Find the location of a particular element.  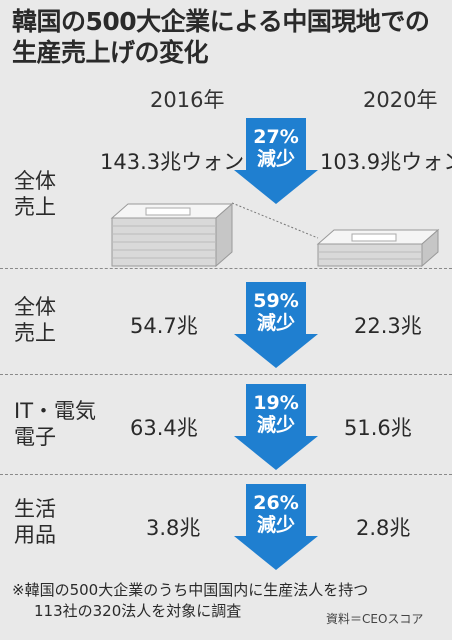

year-header-2016: 2016年 is located at coordinates (187, 100).